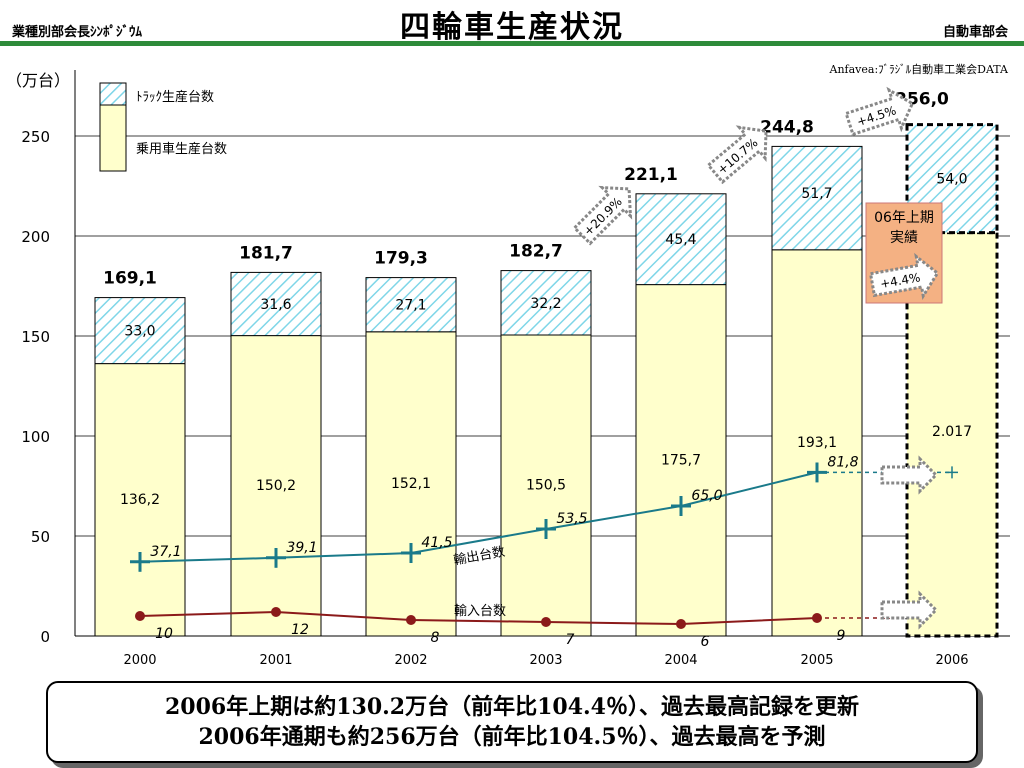 Image resolution: width=1024 pixels, height=768 pixels. I want to click on x-tick-label: 2002, so click(410, 660).